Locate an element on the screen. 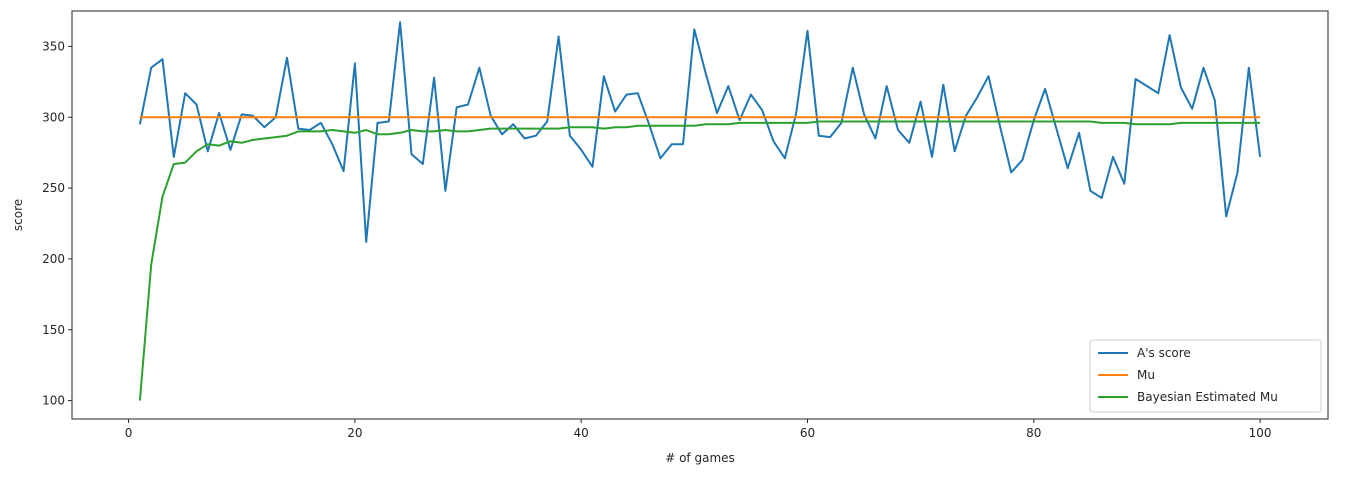  y-tick-label: 250 is located at coordinates (53, 188).